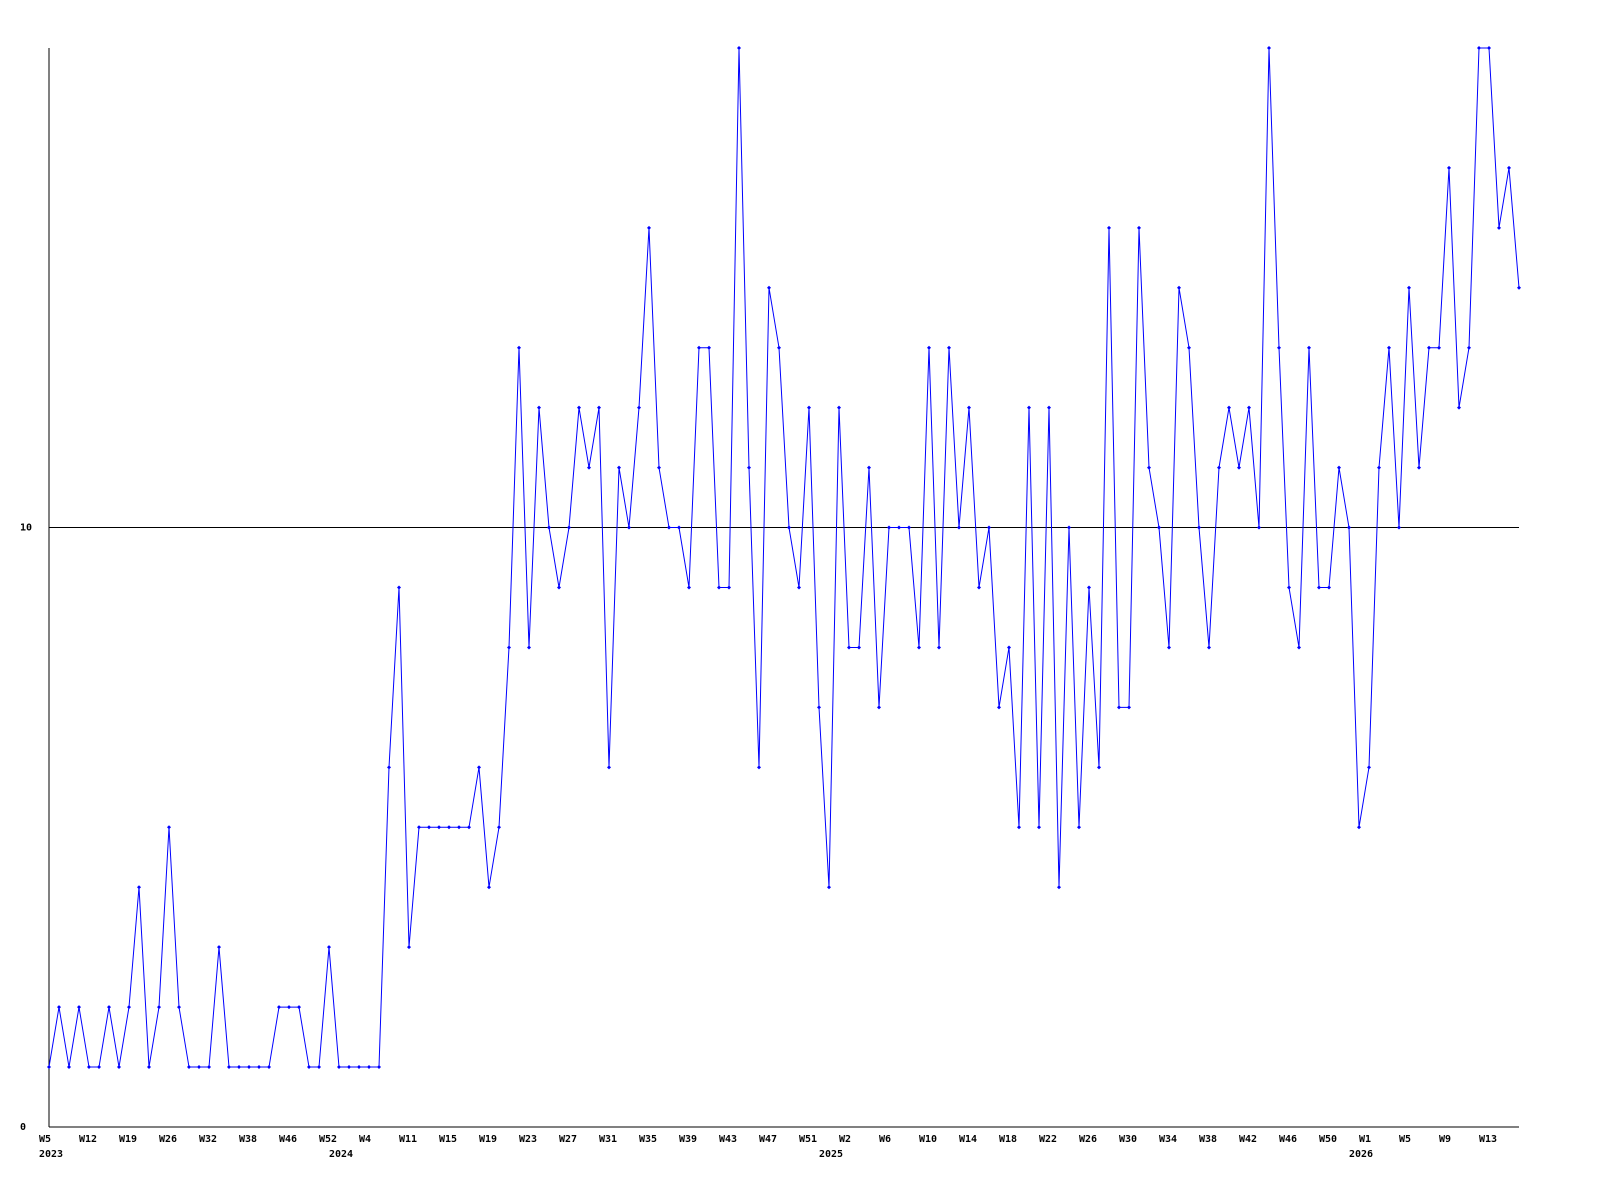  Describe the element at coordinates (568, 1139) in the screenshot. I see `x-tick-label: W27` at that location.